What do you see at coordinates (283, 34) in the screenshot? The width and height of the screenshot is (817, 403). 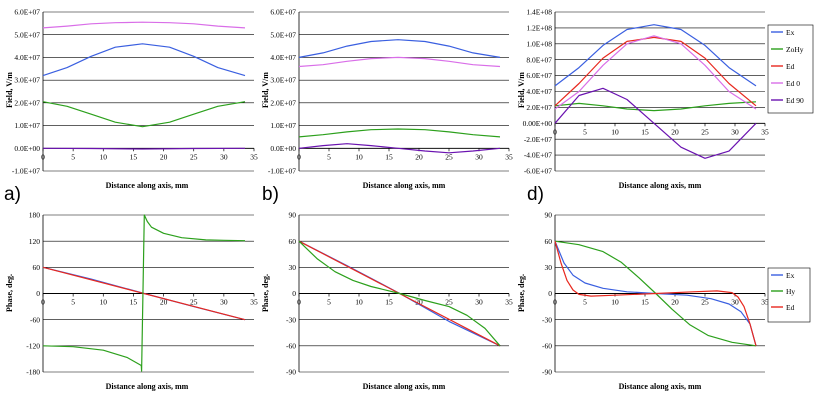 I see `y-tick-label: 5.0E+07` at bounding box center [283, 34].